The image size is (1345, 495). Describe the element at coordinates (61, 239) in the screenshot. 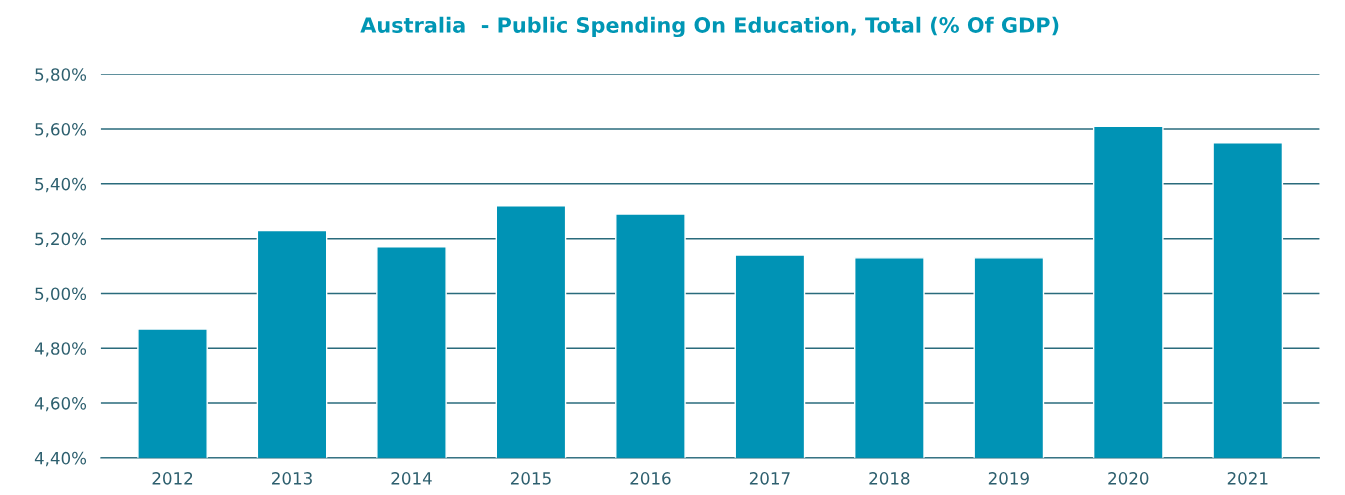

I see `y-tick-label: 5,20%` at that location.